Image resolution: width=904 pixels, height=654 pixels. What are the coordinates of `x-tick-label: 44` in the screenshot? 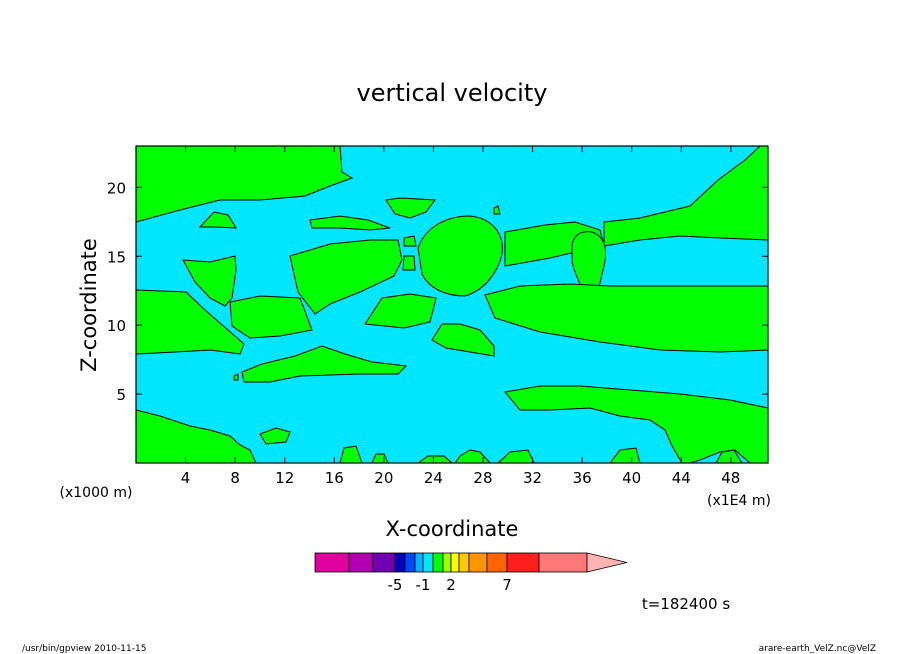 It's located at (681, 478).